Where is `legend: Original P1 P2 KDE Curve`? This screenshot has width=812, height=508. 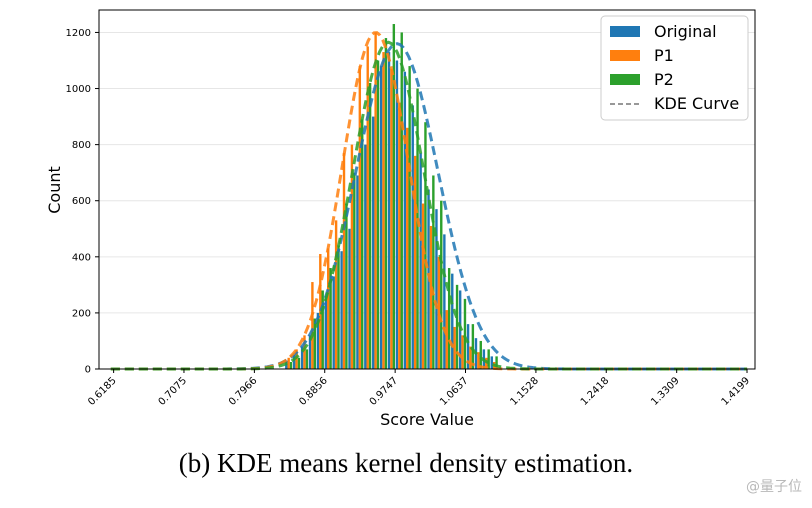 legend: Original P1 P2 KDE Curve is located at coordinates (674, 68).